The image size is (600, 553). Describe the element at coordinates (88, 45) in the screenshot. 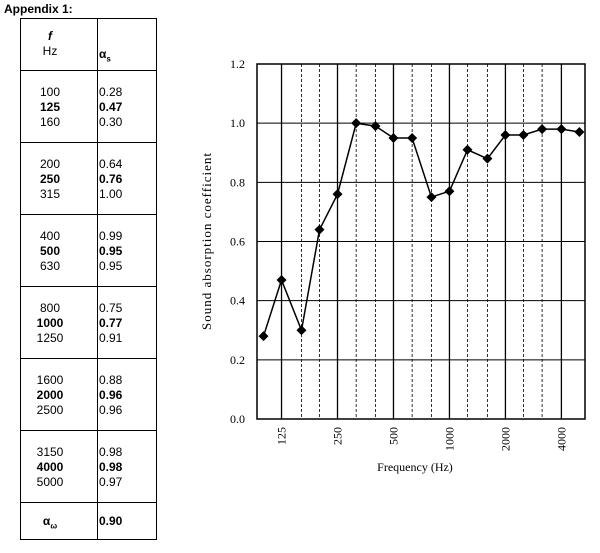

I see `table-header: f Hz αs` at that location.